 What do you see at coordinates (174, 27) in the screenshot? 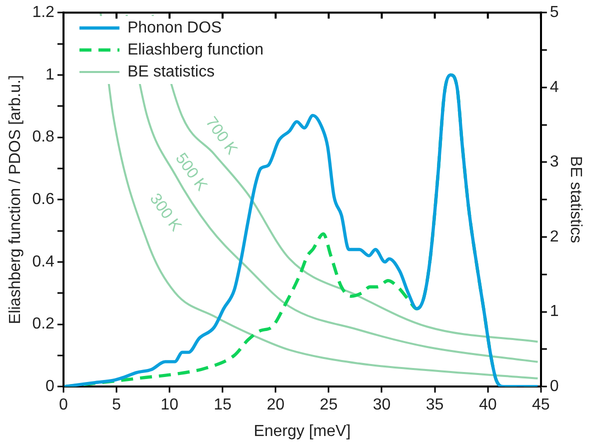
I see `legend-label: Phonon DOS` at bounding box center [174, 27].